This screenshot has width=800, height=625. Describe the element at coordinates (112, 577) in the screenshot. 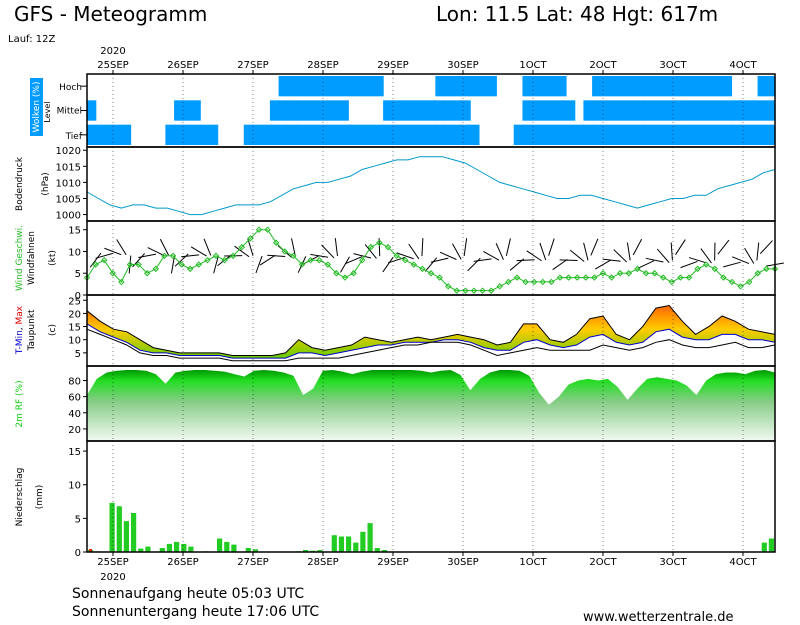

I see `year-label-bottom: 2020` at that location.